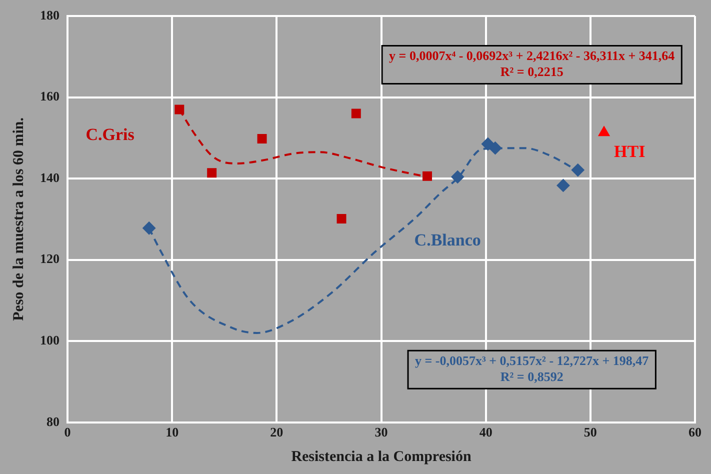 This screenshot has width=711, height=474. Describe the element at coordinates (695, 432) in the screenshot. I see `x-tick-label: 60` at that location.